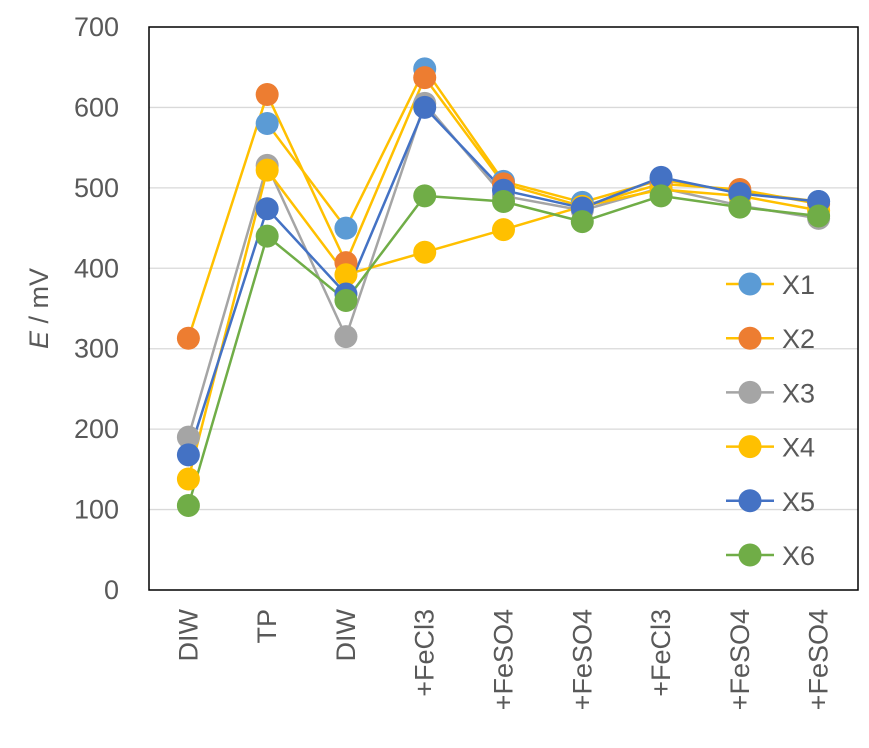 The height and width of the screenshot is (748, 869). What do you see at coordinates (798, 285) in the screenshot?
I see `legend-label: X1` at bounding box center [798, 285].